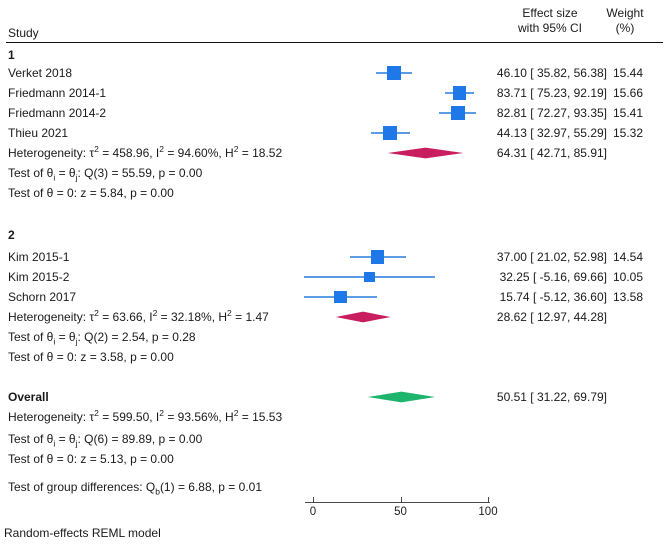  What do you see at coordinates (627, 93) in the screenshot?
I see `weight-text: 15.66` at bounding box center [627, 93].